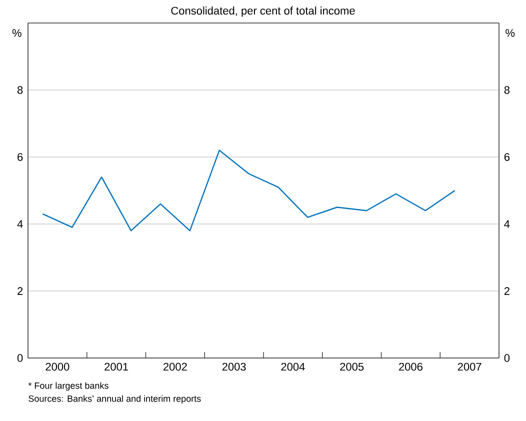 This screenshot has height=421, width=526. I want to click on y2-tick-label: 4, so click(507, 224).